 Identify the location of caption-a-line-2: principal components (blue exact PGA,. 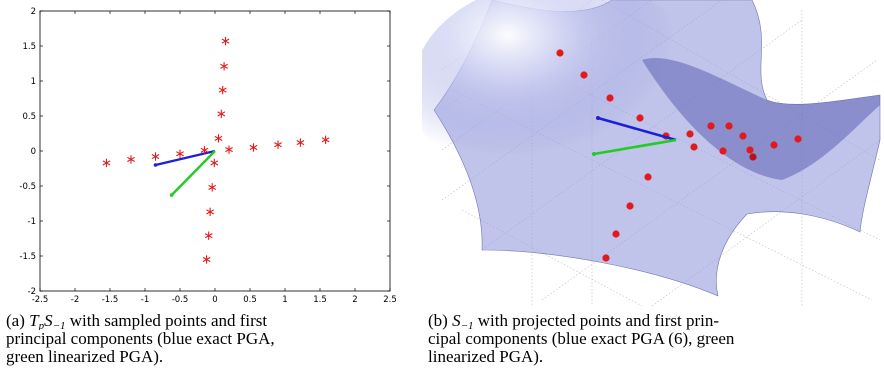
(140, 339).